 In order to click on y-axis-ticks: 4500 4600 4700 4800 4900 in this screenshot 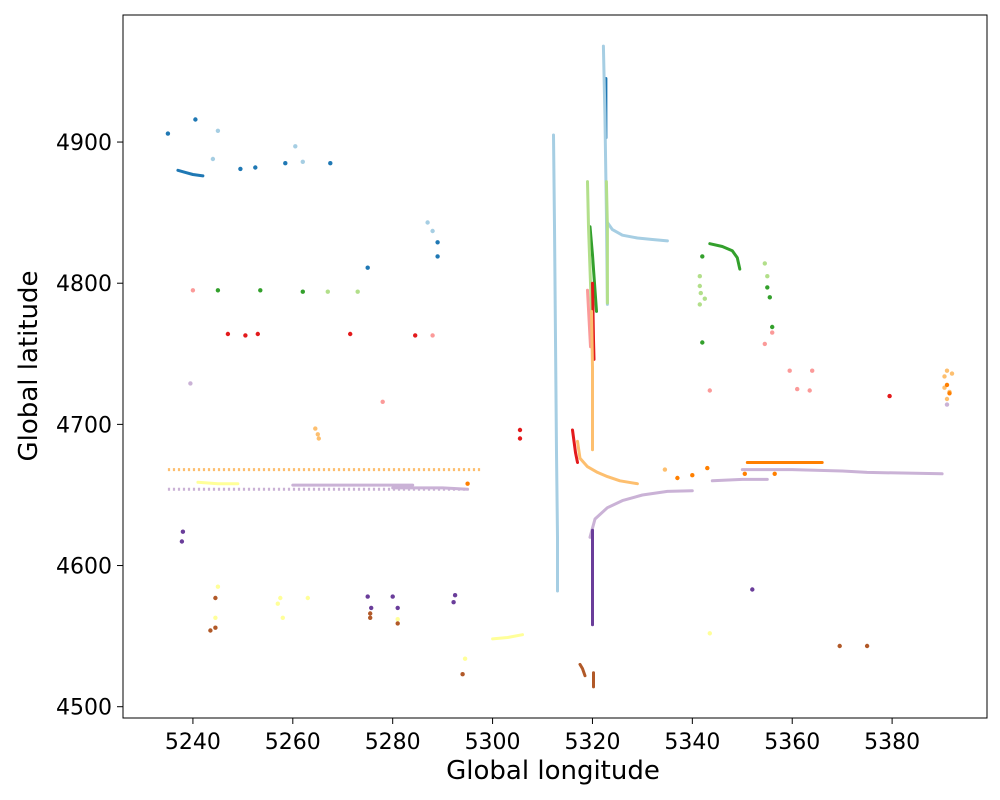, I will do `click(89, 426)`.